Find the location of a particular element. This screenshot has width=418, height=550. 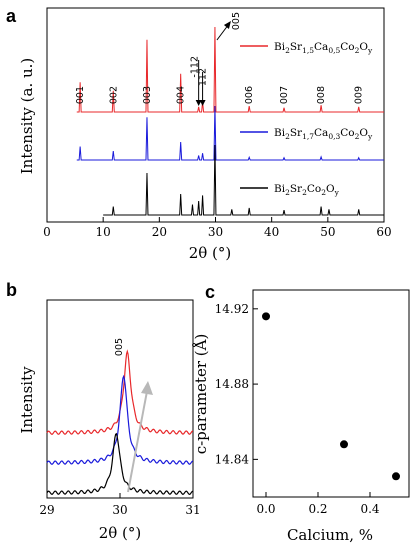

annot-label-001: 001 is located at coordinates (80, 95).